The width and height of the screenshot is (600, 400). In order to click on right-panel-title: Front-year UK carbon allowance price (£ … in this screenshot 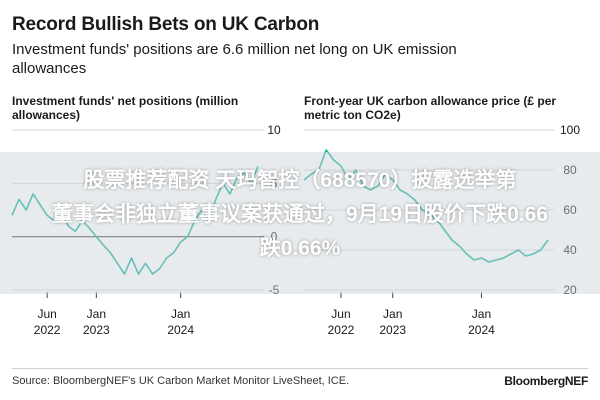, I will do `click(430, 108)`.